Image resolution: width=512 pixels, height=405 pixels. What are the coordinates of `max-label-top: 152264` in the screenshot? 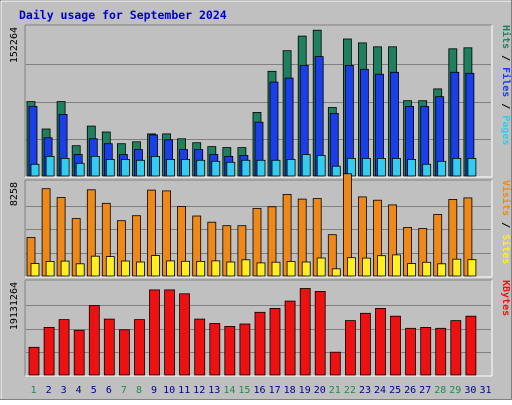 It's located at (14, 45).